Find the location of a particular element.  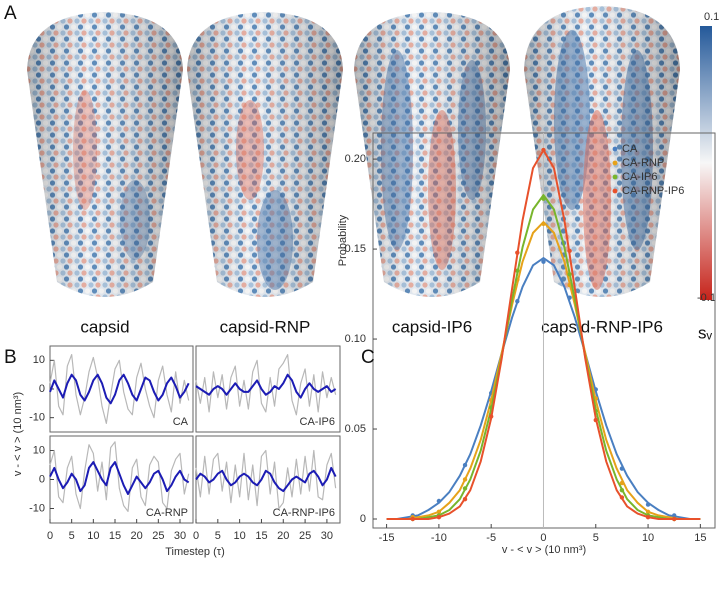

y-axis-label: v - < v > (10 nm³) is located at coordinates (18, 434).